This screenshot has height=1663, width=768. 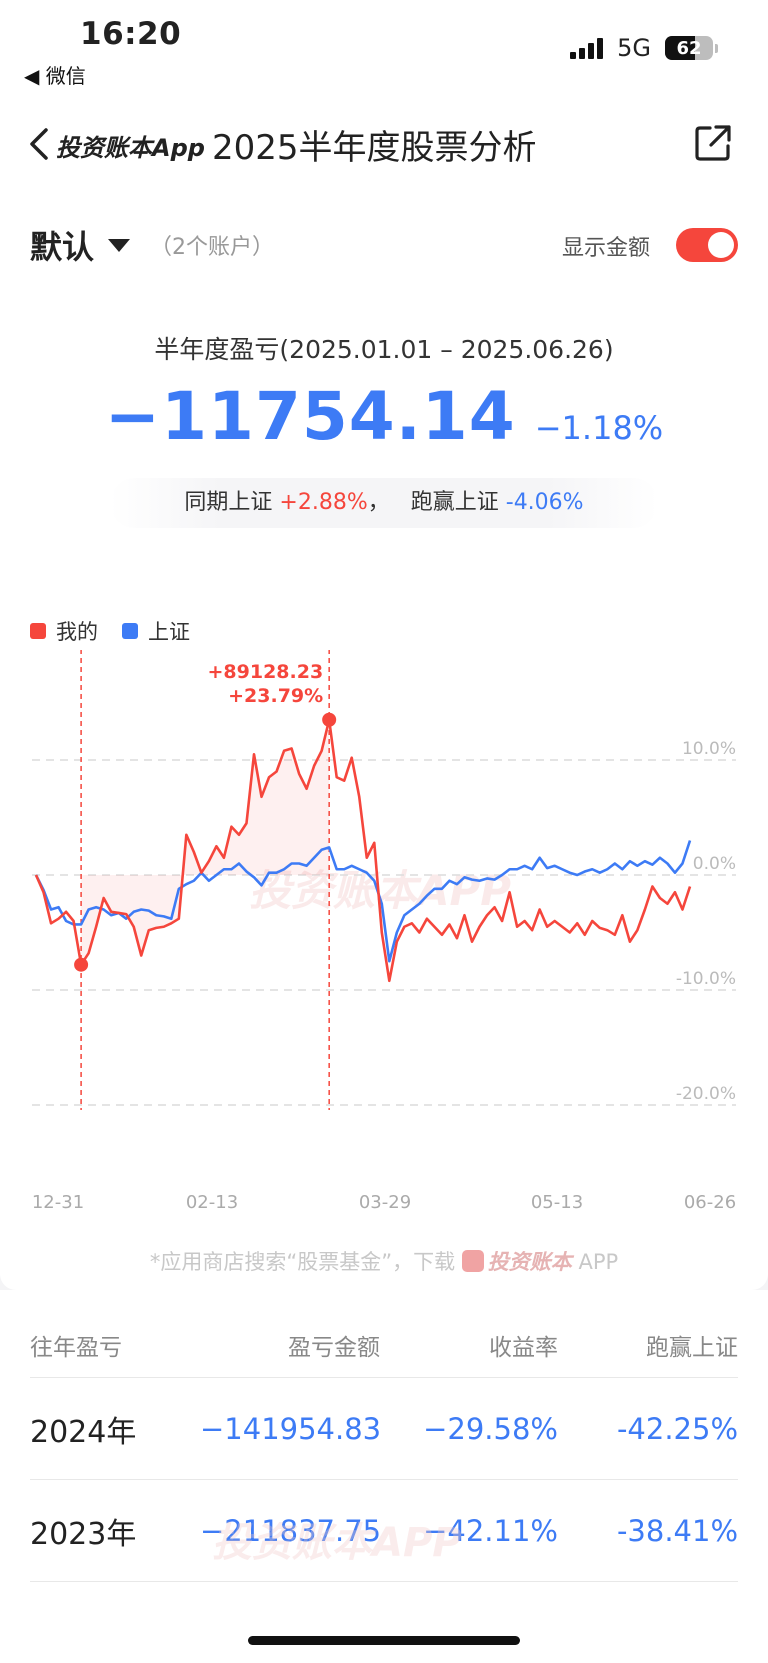 What do you see at coordinates (523, 1347) in the screenshot?
I see `header-rate: 收益率` at bounding box center [523, 1347].